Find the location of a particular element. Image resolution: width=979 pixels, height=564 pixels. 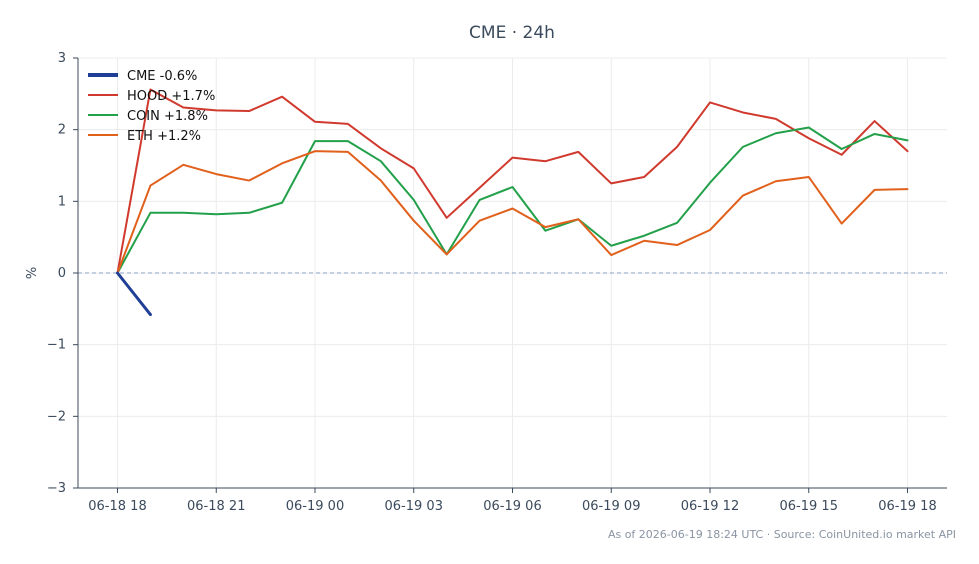

legend-entry: HOOD +1.7% is located at coordinates (151, 96).